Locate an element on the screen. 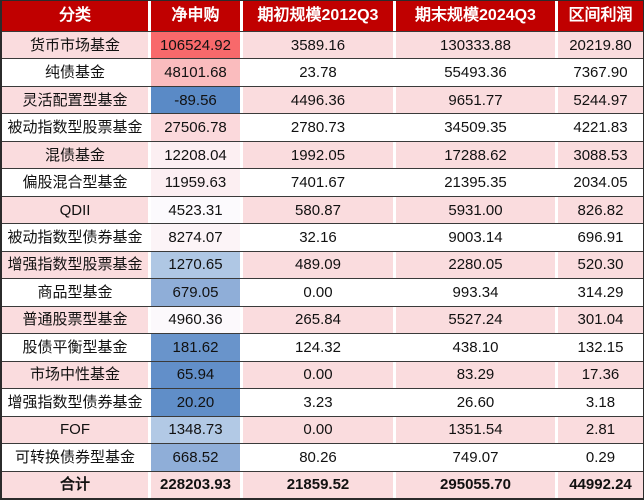 Image resolution: width=644 pixels, height=500 pixels. value-cell: 993.34 is located at coordinates (475, 292).